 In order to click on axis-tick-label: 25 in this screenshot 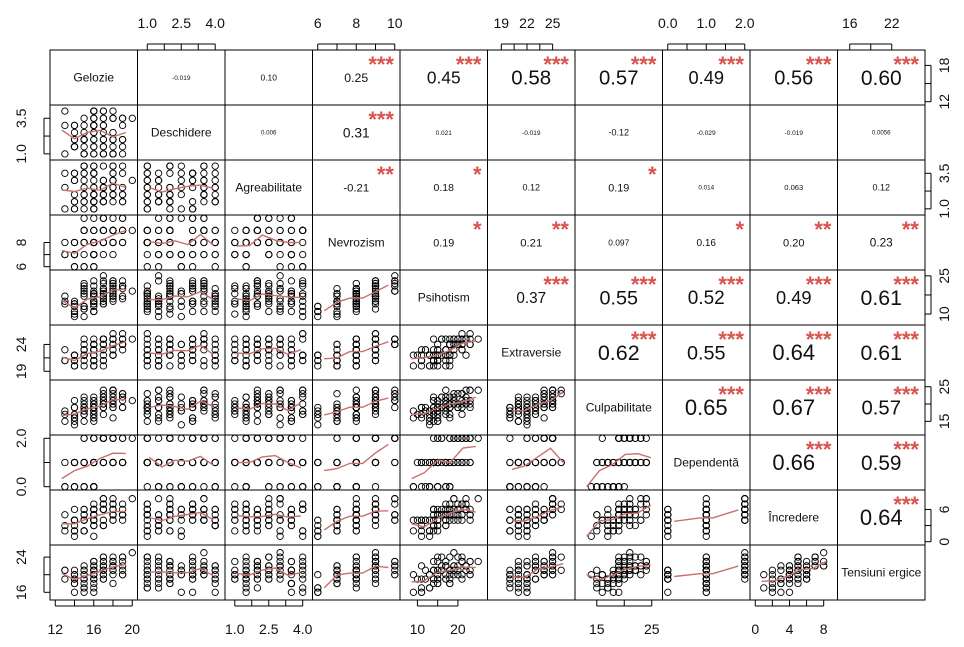, I will do `click(553, 23)`.